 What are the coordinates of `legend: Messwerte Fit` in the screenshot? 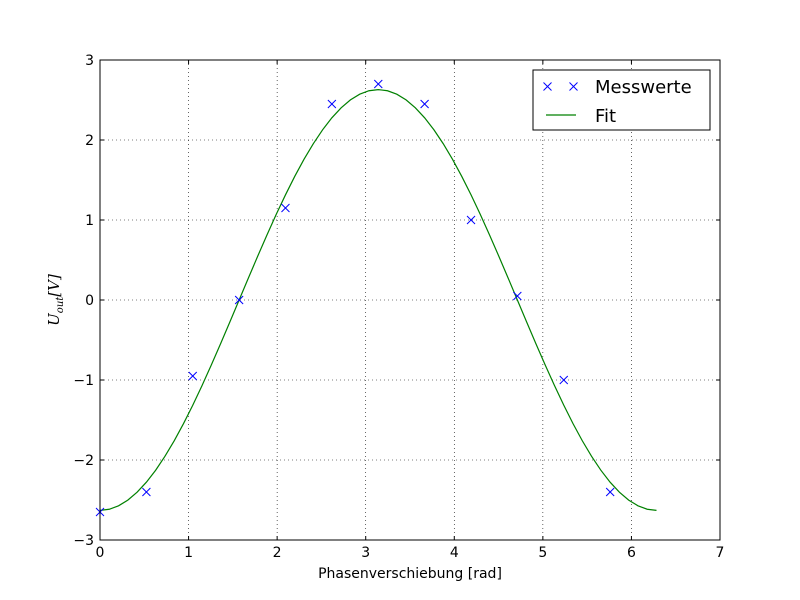 It's located at (621, 100).